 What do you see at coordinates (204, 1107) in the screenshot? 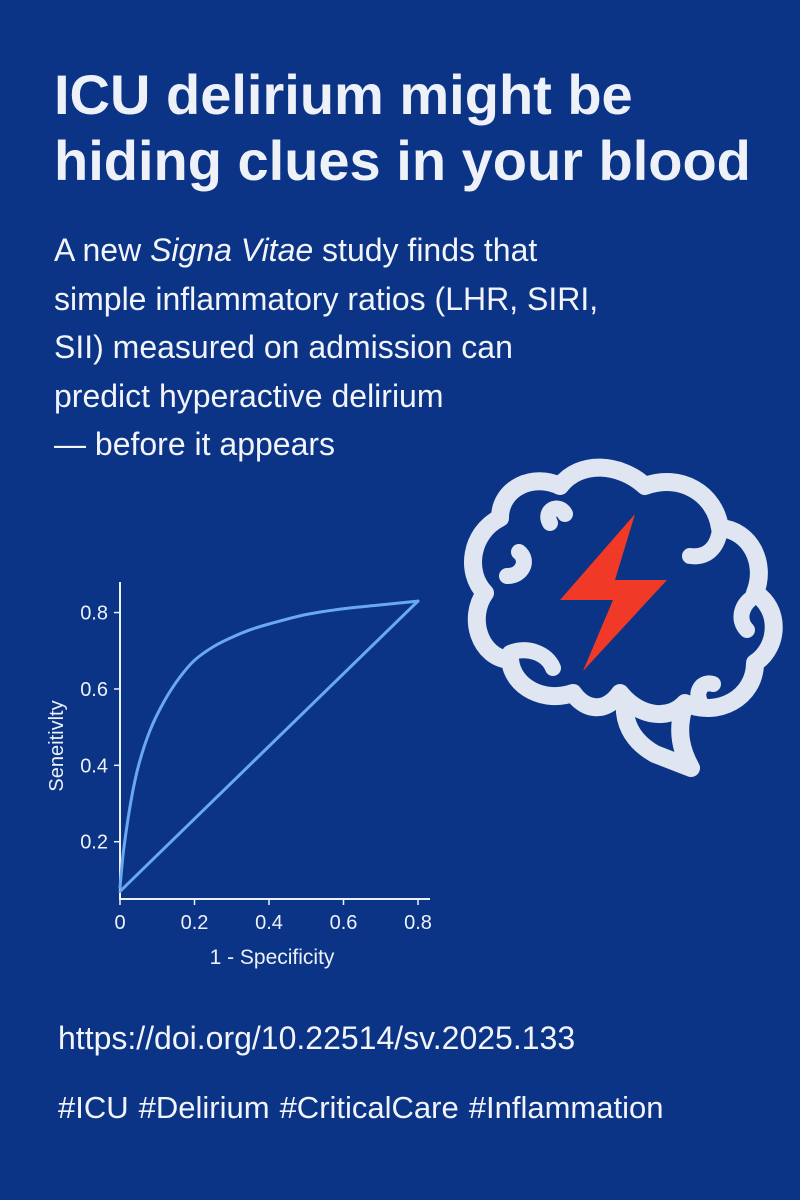
I see `hashtag: #Delirium` at bounding box center [204, 1107].